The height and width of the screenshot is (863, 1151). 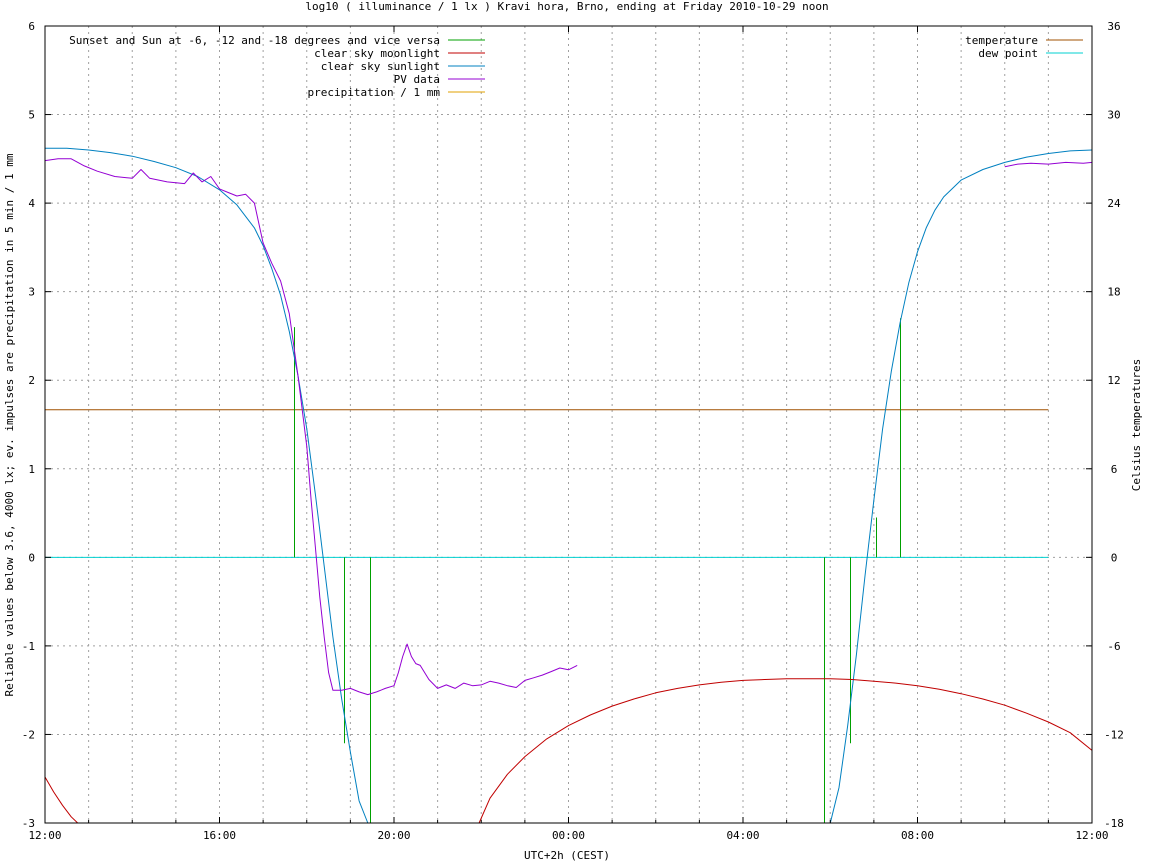 What do you see at coordinates (1113, 292) in the screenshot?
I see `y2-tick-label: 18` at bounding box center [1113, 292].